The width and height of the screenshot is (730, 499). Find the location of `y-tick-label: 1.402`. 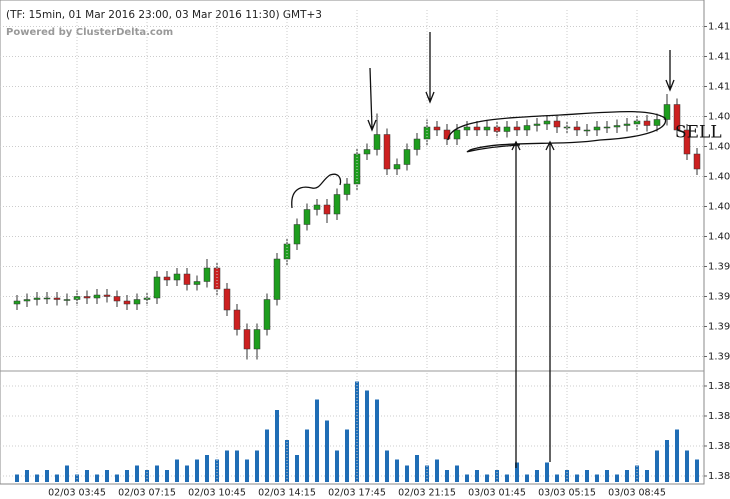

y-tick-label: 1.402 is located at coordinates (719, 207).